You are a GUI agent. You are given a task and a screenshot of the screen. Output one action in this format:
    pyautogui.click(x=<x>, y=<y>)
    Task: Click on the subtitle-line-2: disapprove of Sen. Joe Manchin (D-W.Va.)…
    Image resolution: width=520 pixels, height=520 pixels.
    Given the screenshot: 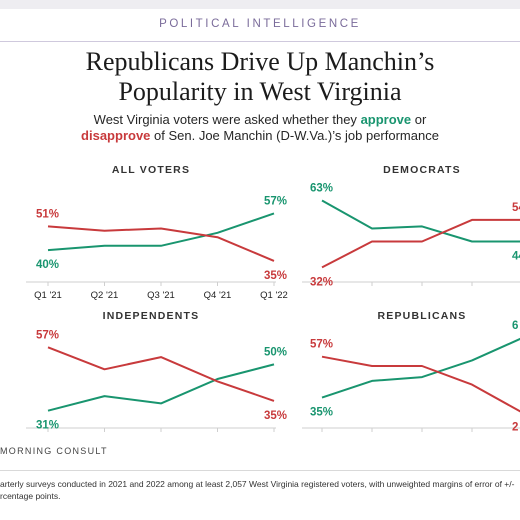 What is the action you would take?
    pyautogui.click(x=260, y=136)
    